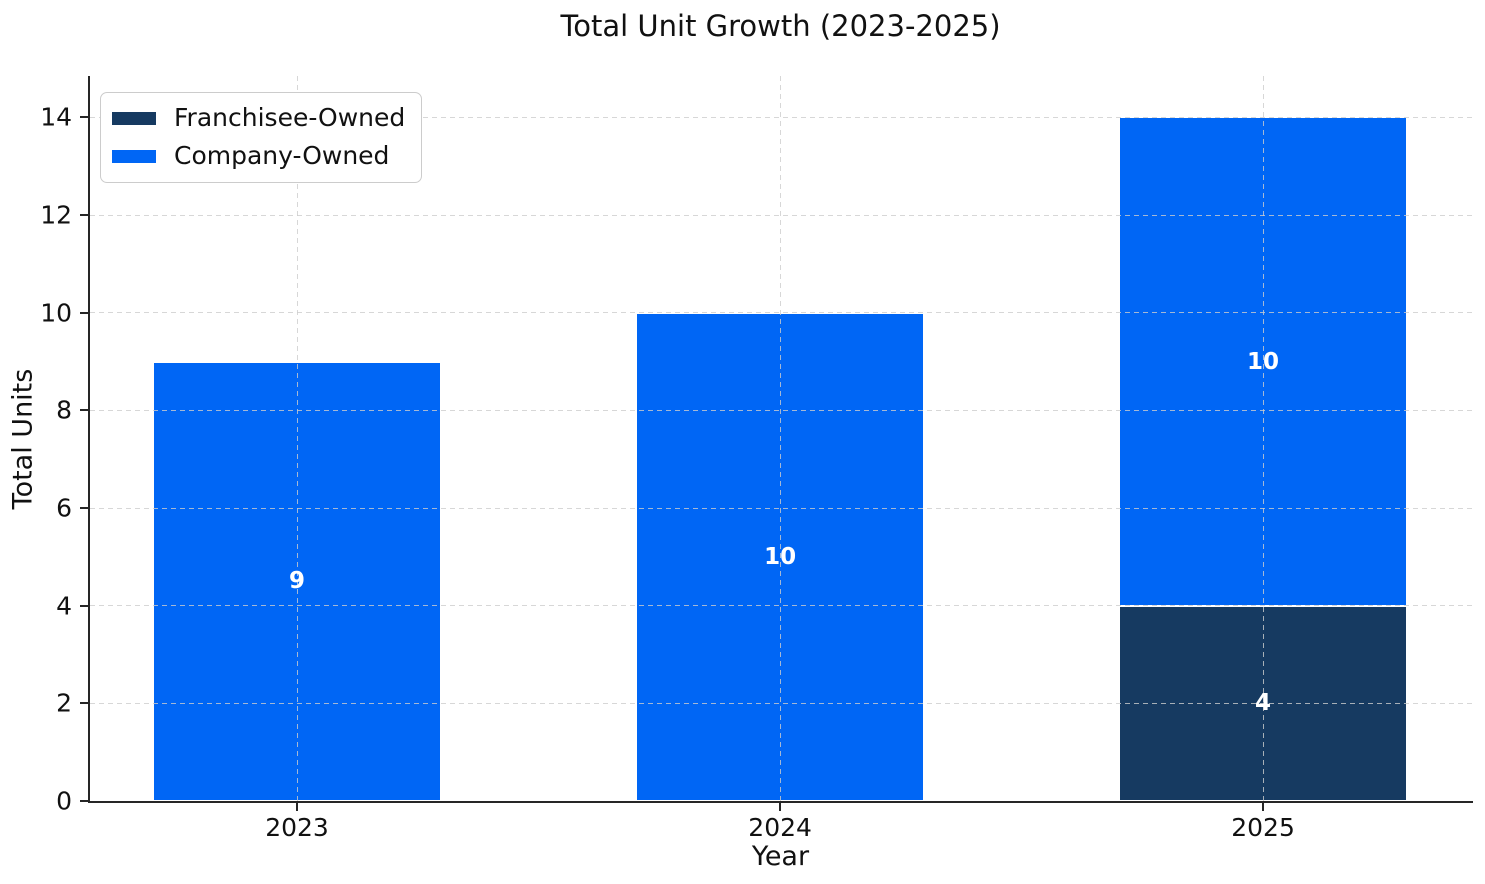 This screenshot has height=884, width=1485. I want to click on x-tick-label: 2023, so click(297, 827).